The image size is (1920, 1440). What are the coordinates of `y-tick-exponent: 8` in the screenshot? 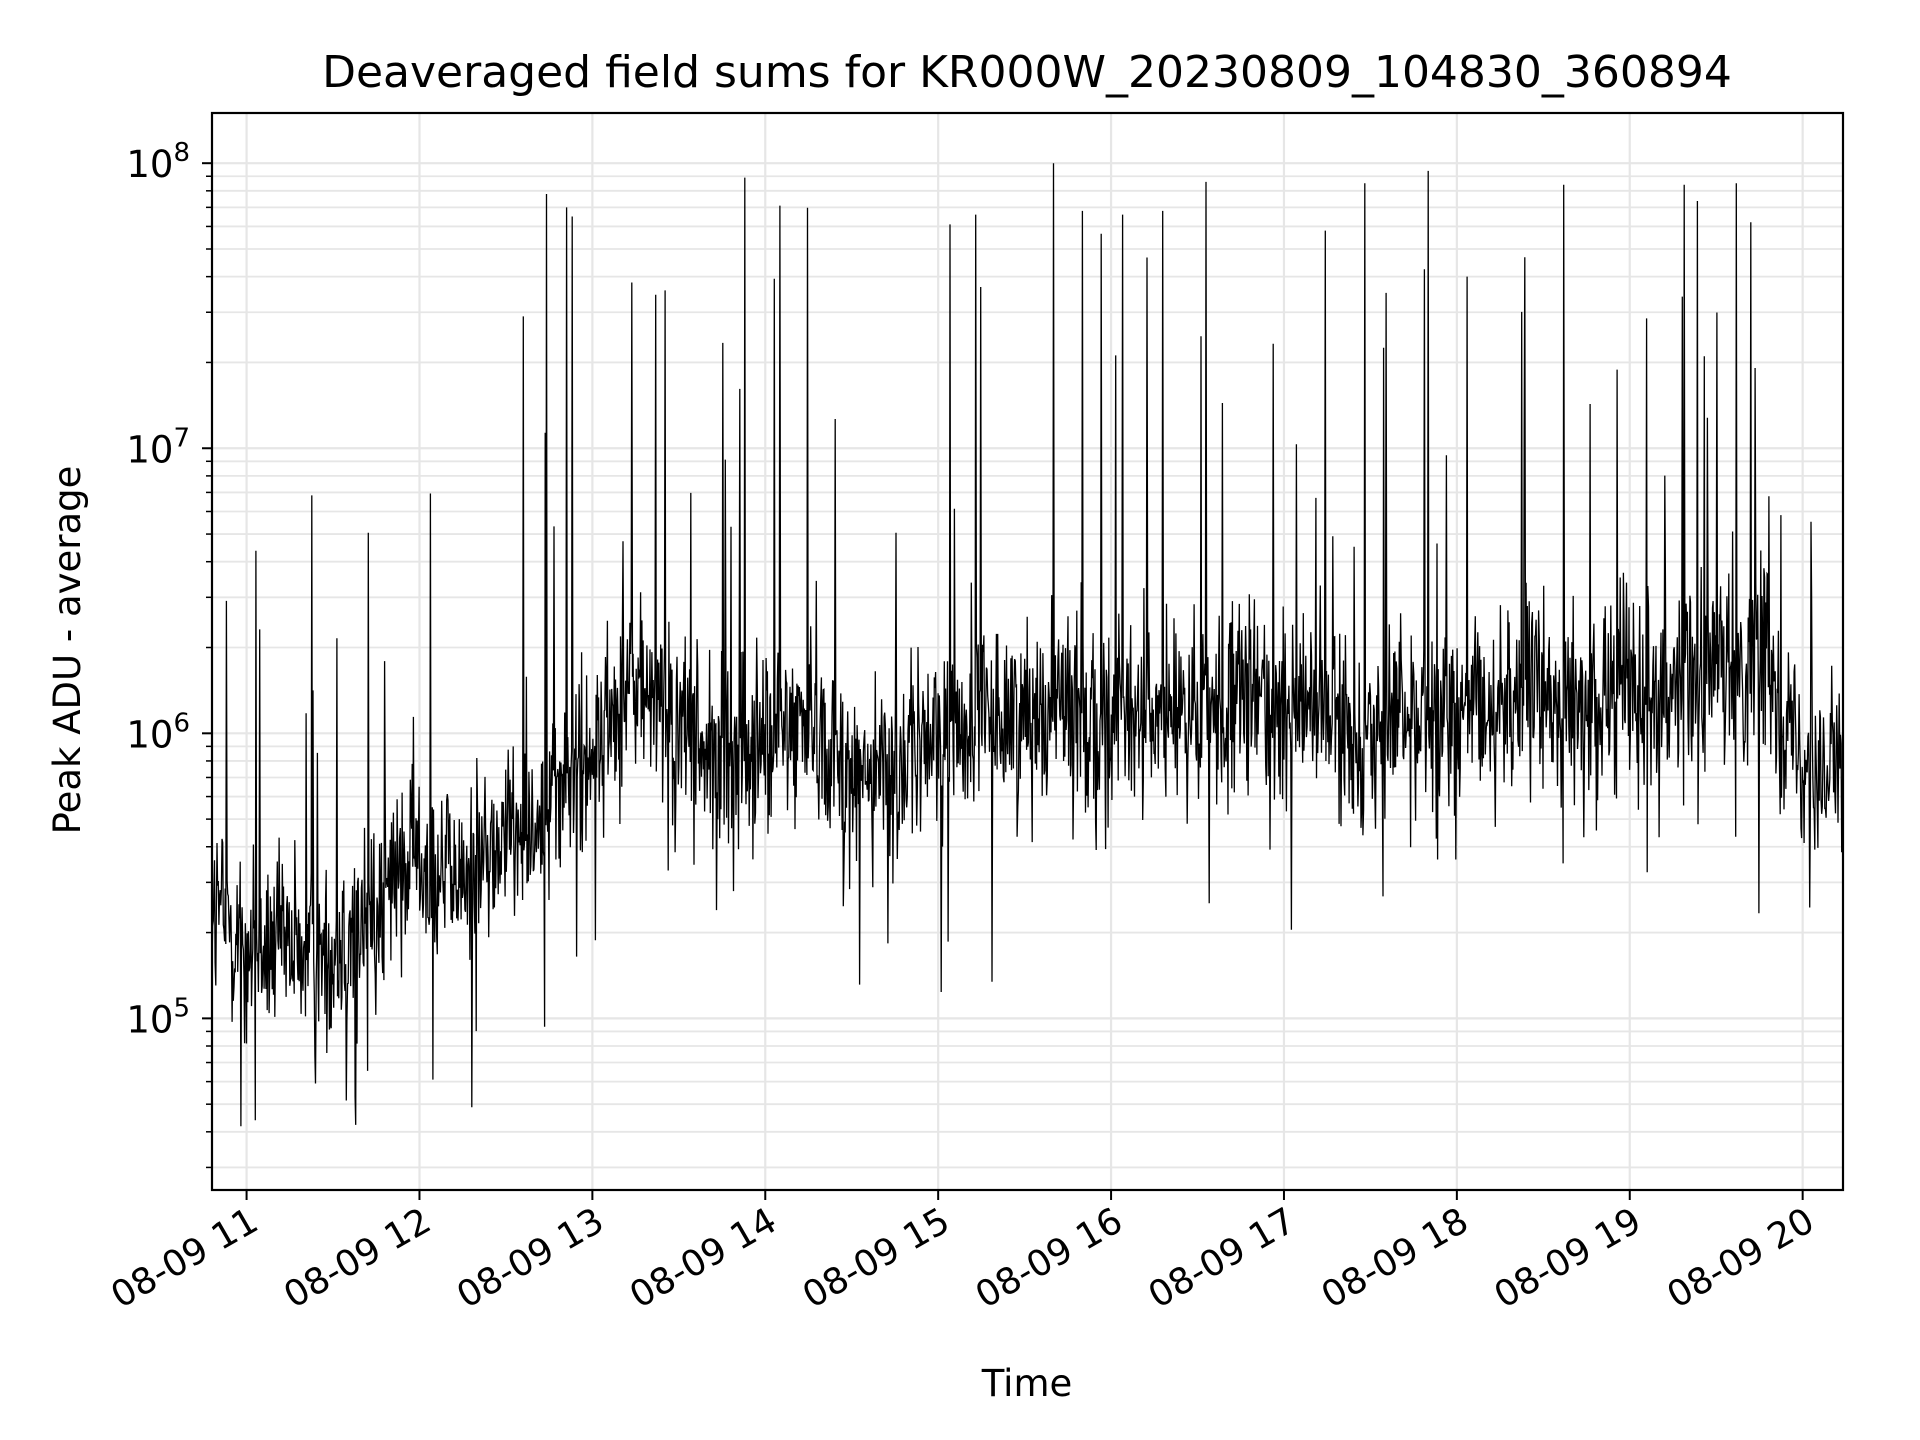 It's located at (181, 153).